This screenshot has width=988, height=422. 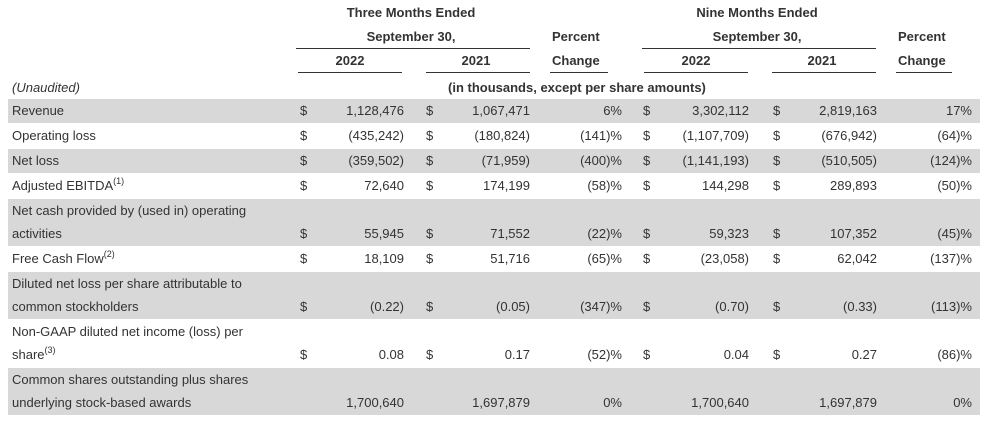 What do you see at coordinates (576, 36) in the screenshot?
I see `percent-header-1: Percent` at bounding box center [576, 36].